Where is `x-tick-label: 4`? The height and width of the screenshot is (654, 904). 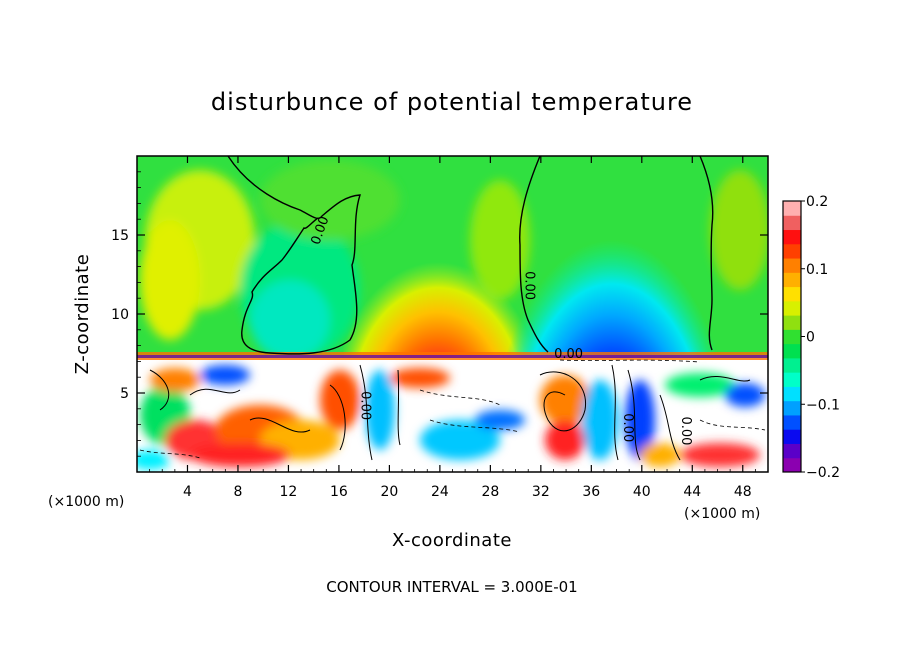 x-tick-label: 4 is located at coordinates (187, 492).